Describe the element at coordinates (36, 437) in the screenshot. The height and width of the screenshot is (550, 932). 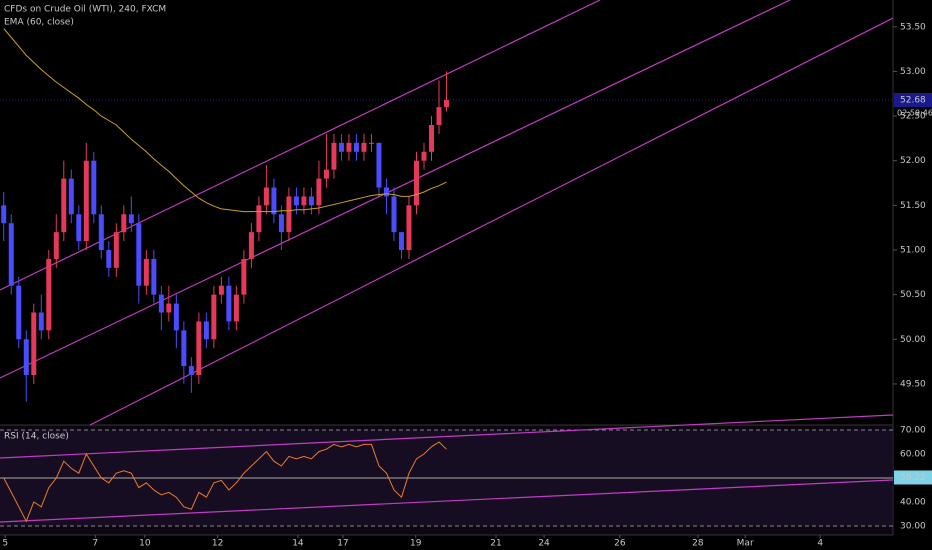
I see `rsi-legend: RSI (14, close)` at that location.